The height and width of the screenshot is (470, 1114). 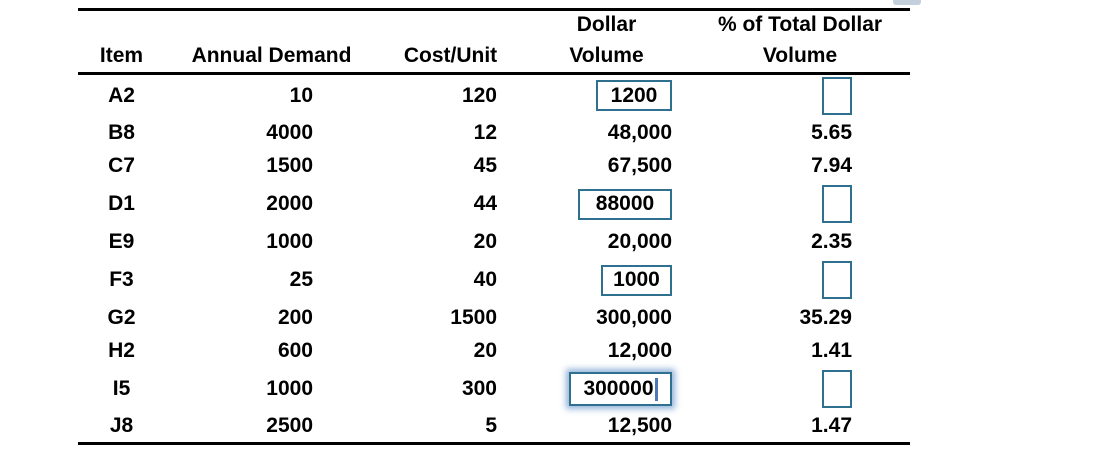 I want to click on dollar-volume-cell: 1000, so click(x=606, y=280).